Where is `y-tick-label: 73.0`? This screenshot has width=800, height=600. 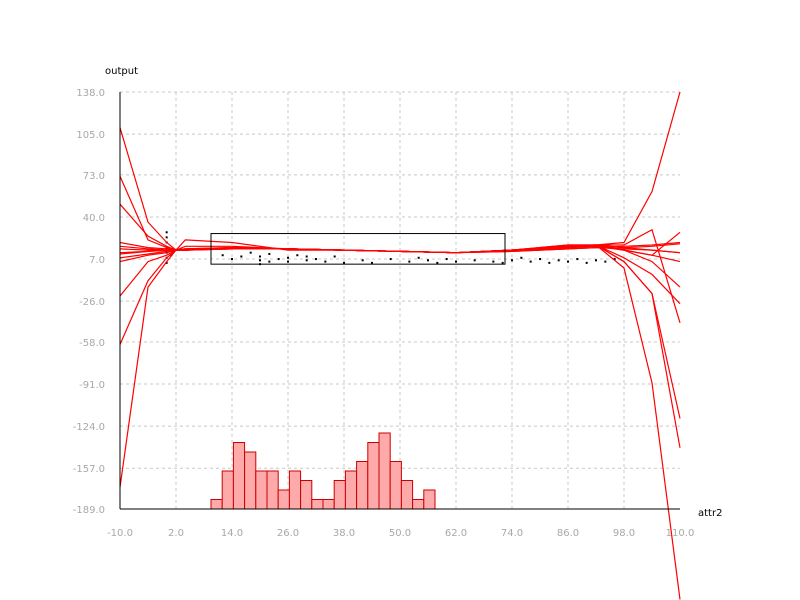 y-tick-label: 73.0 is located at coordinates (94, 176).